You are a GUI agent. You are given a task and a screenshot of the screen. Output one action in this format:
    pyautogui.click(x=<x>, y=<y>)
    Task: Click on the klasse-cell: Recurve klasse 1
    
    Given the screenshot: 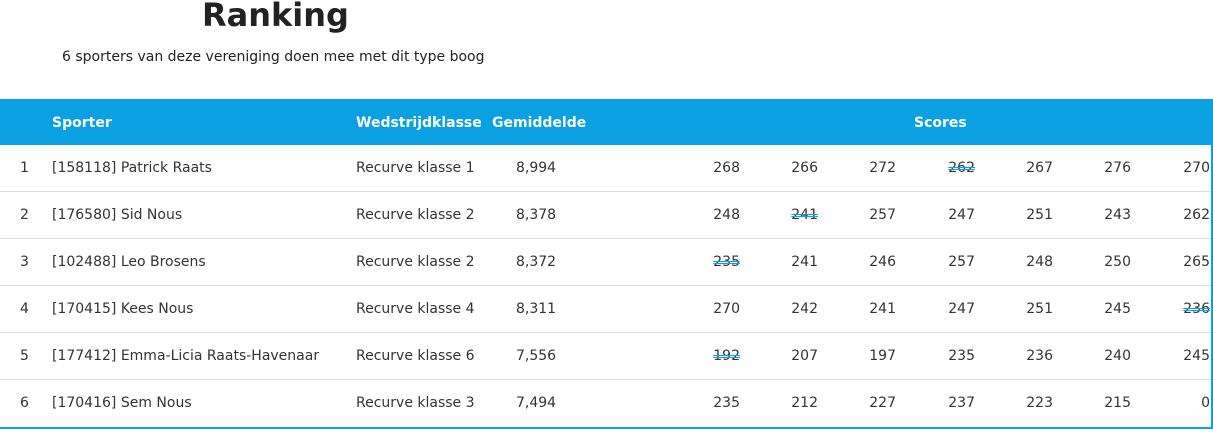 What is the action you would take?
    pyautogui.click(x=415, y=168)
    